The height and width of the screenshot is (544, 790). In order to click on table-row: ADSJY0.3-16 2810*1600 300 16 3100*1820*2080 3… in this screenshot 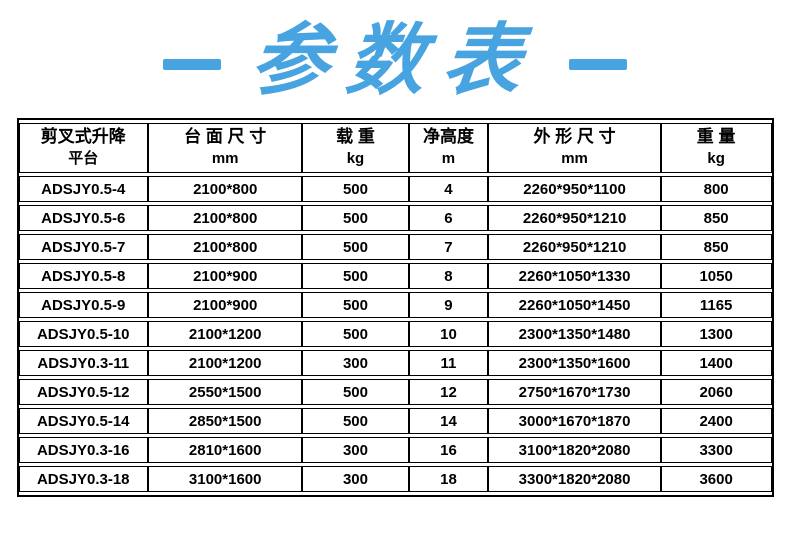, I will do `click(395, 450)`.